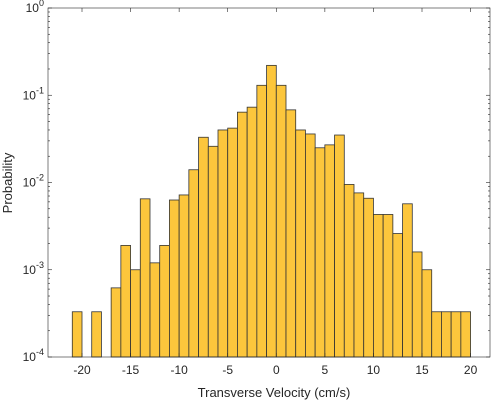  I want to click on x-tick-label: 10, so click(374, 370).